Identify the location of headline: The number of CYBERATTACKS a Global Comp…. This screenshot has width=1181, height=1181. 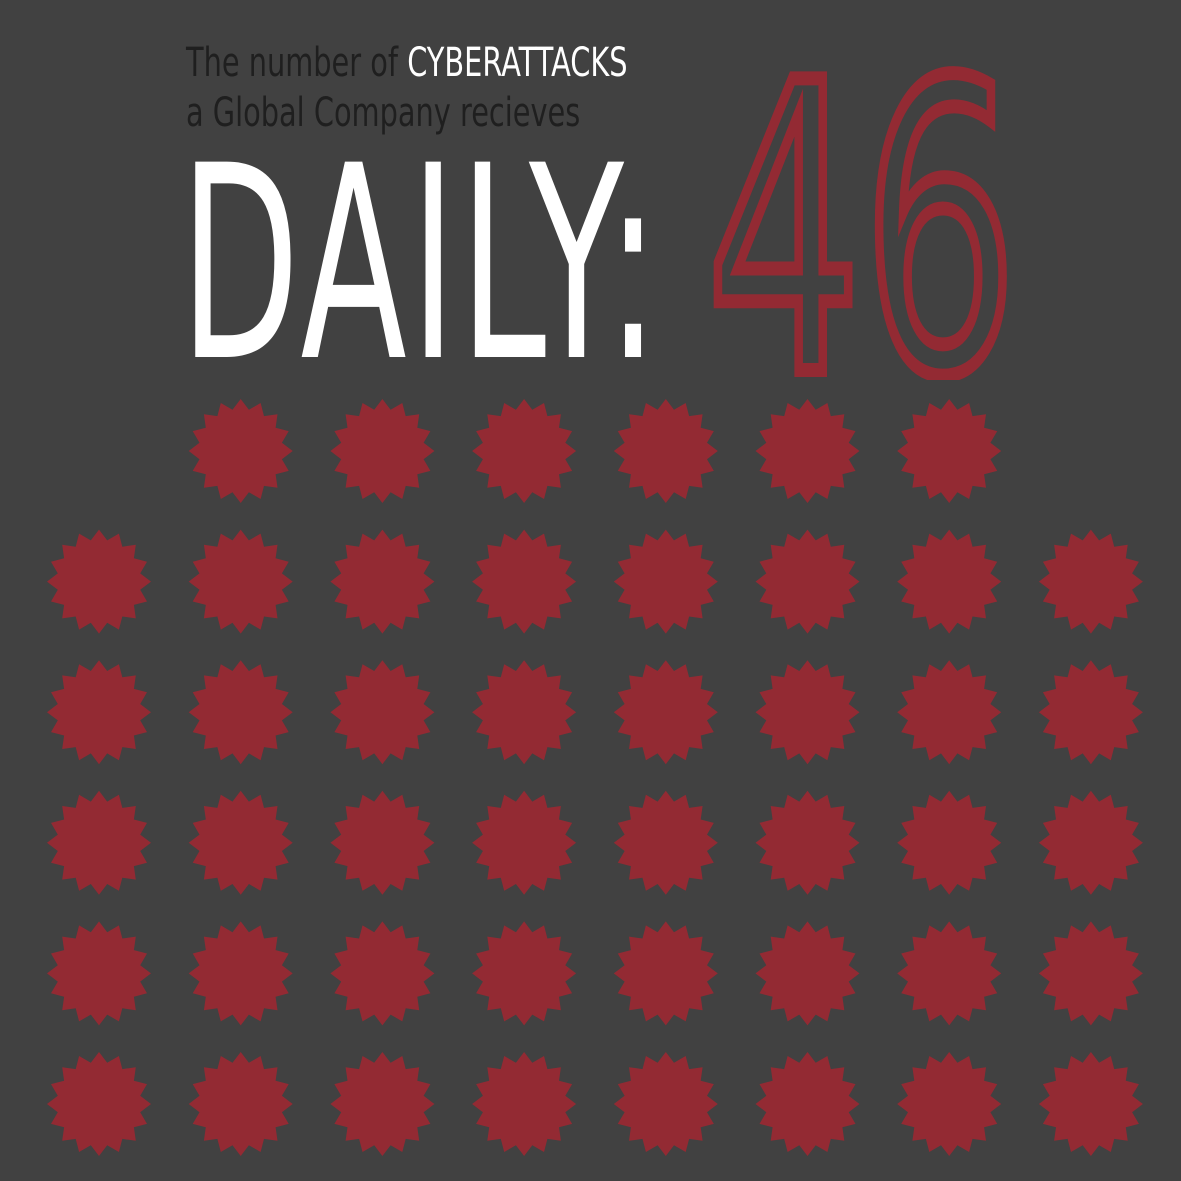
(426, 88).